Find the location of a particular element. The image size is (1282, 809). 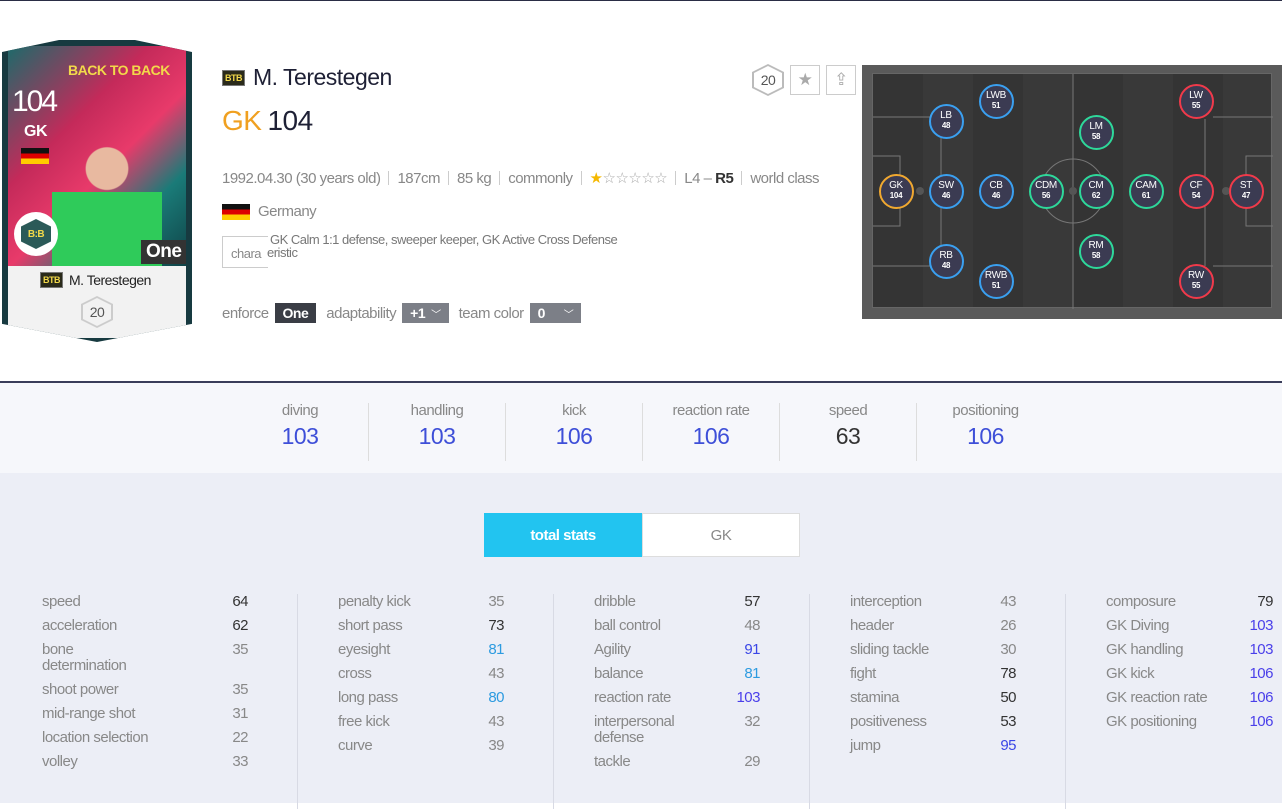

stat-row: ball control 48 is located at coordinates (677, 625).